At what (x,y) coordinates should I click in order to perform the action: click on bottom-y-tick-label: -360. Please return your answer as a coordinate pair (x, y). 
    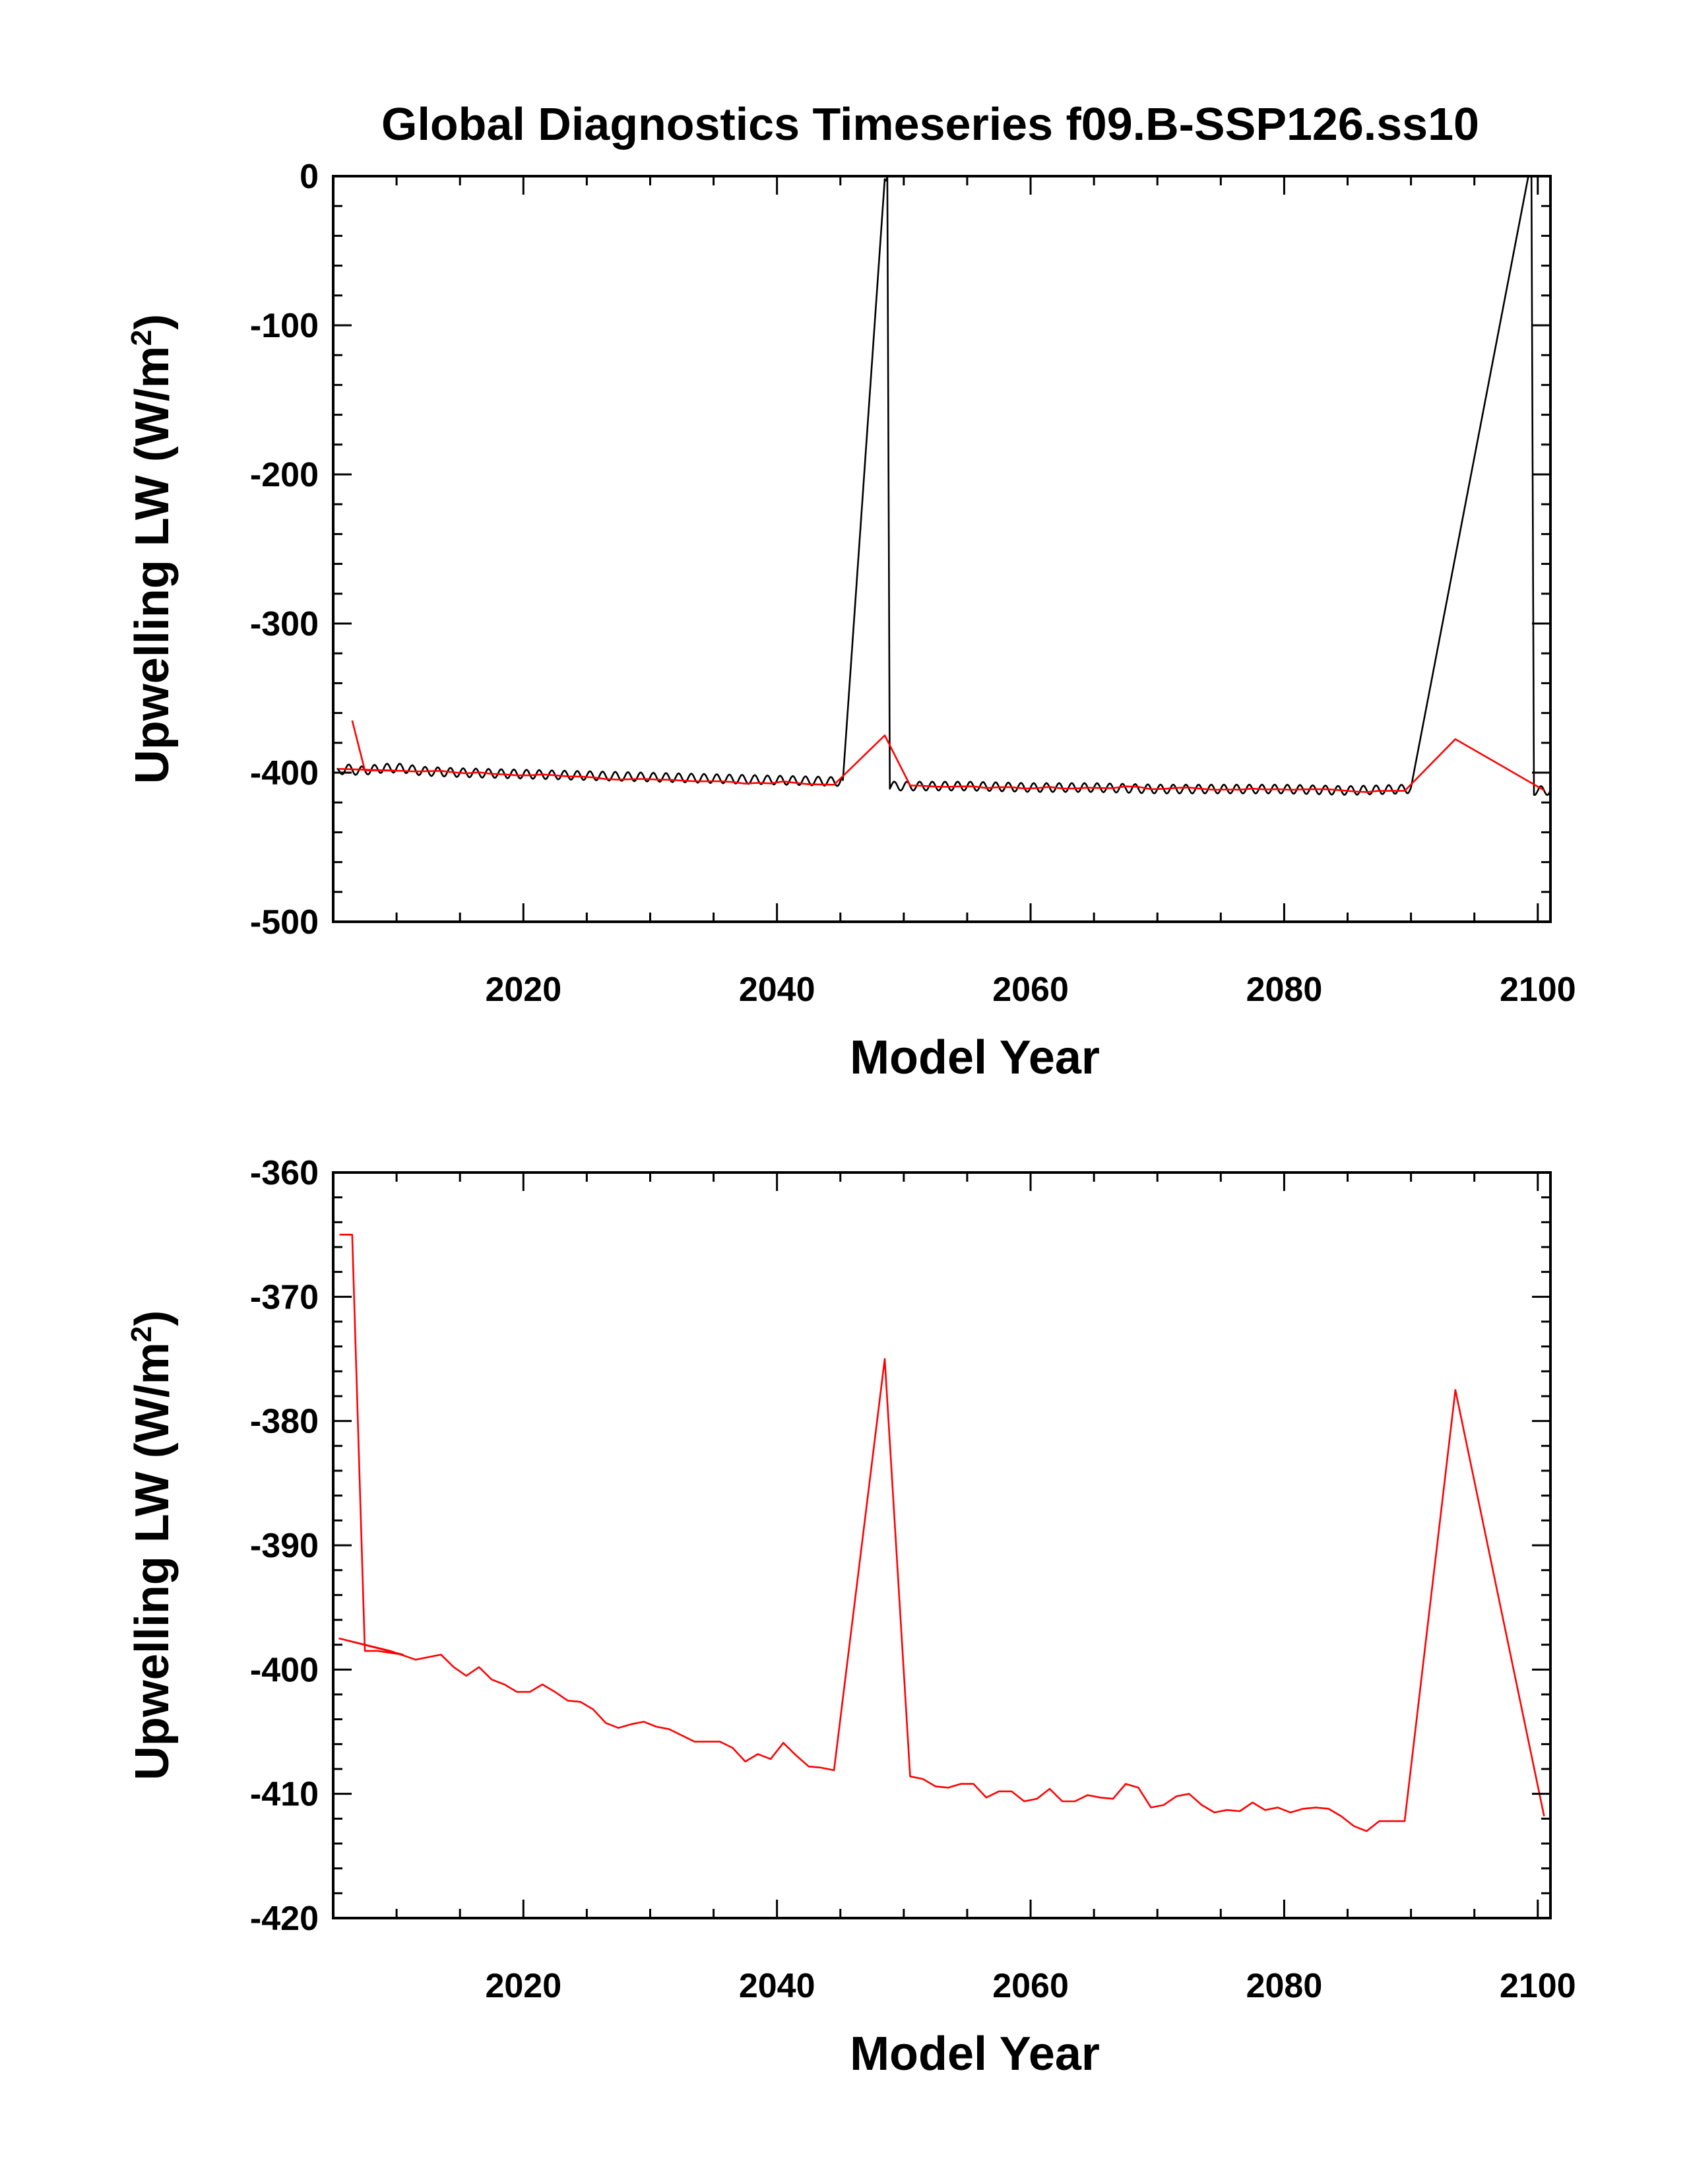
    Looking at the image, I should click on (284, 1173).